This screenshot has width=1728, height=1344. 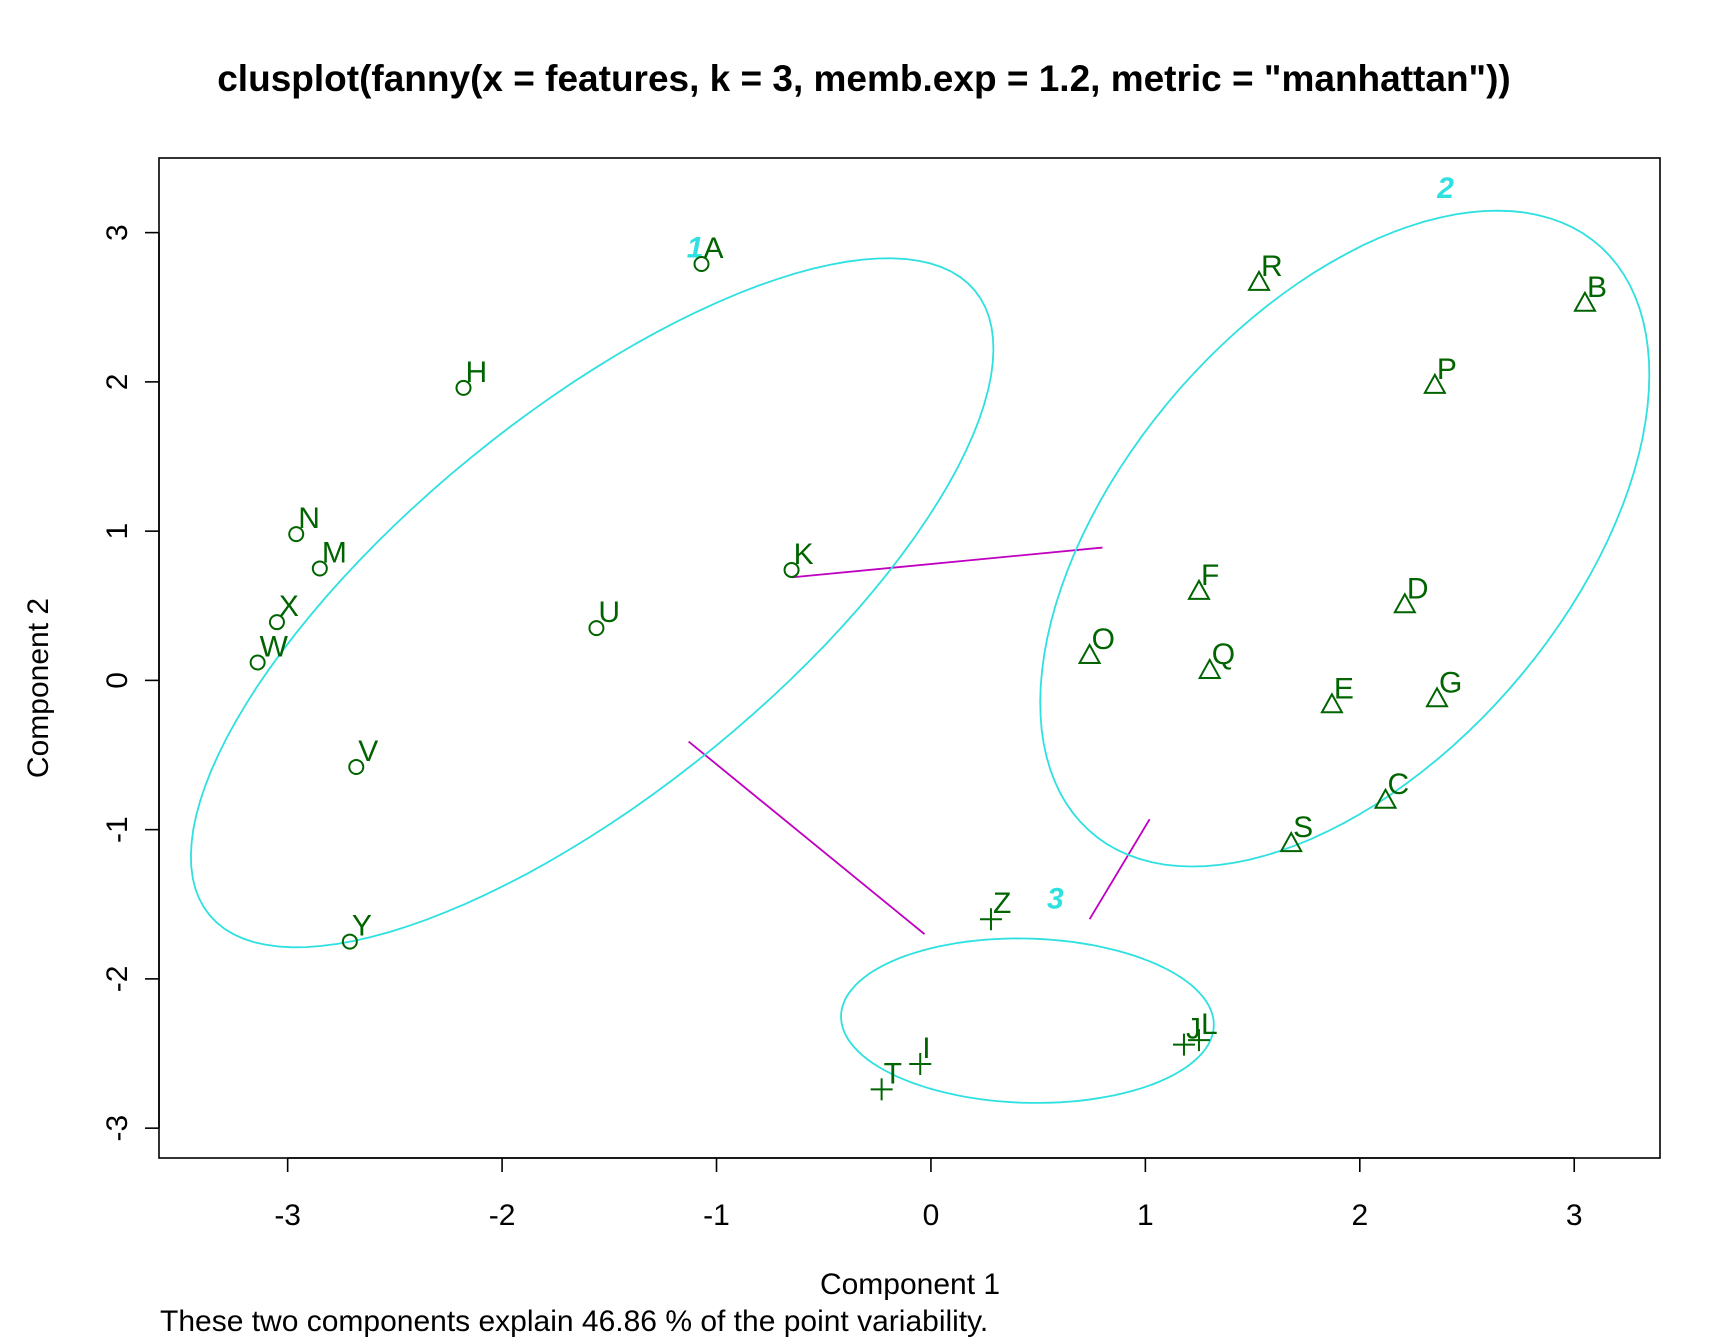 I want to click on point-label-X: X, so click(x=289, y=606).